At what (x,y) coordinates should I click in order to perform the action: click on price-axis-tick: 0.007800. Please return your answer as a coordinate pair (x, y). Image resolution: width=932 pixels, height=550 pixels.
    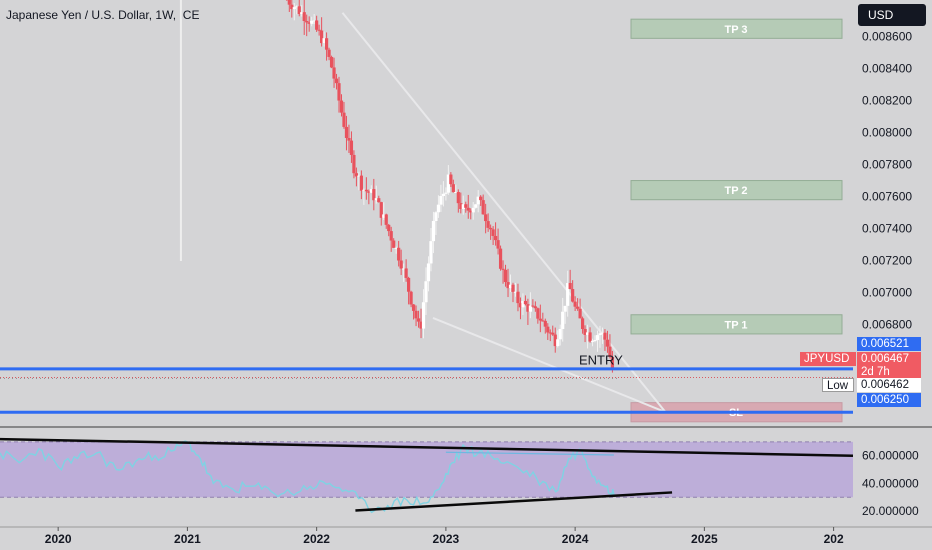
    Looking at the image, I should click on (887, 165).